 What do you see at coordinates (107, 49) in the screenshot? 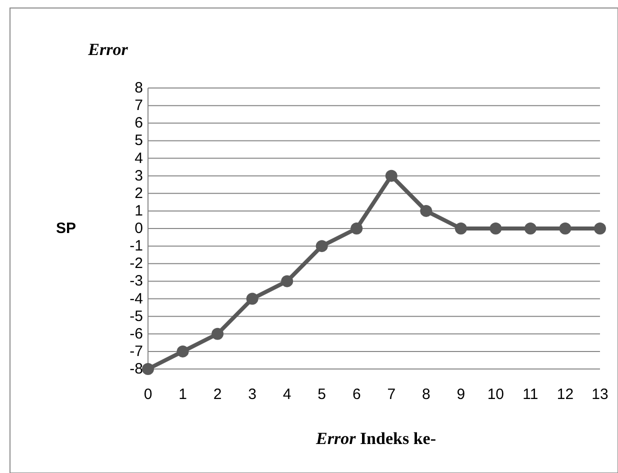
I see `chart-title: Error` at bounding box center [107, 49].